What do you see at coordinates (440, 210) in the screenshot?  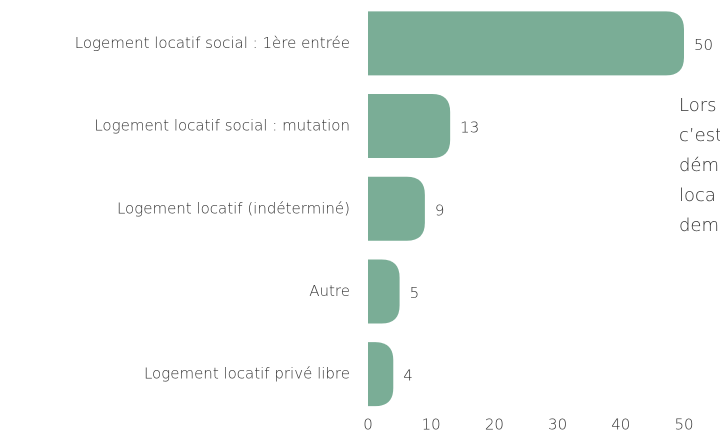 I see `value-label: 9` at bounding box center [440, 210].